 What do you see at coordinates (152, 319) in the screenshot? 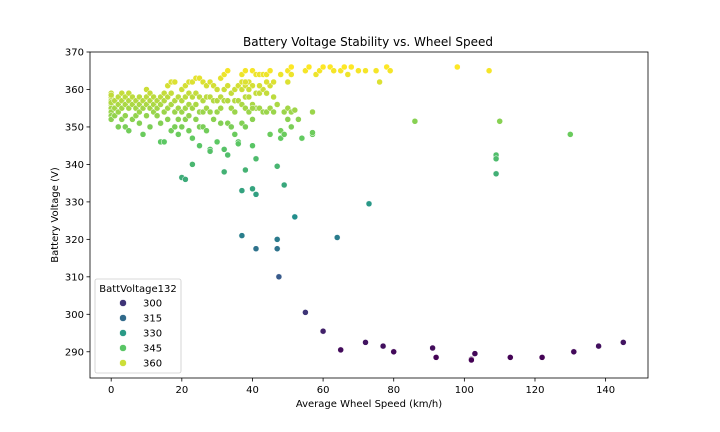
I see `legend-label: 315` at bounding box center [152, 319].